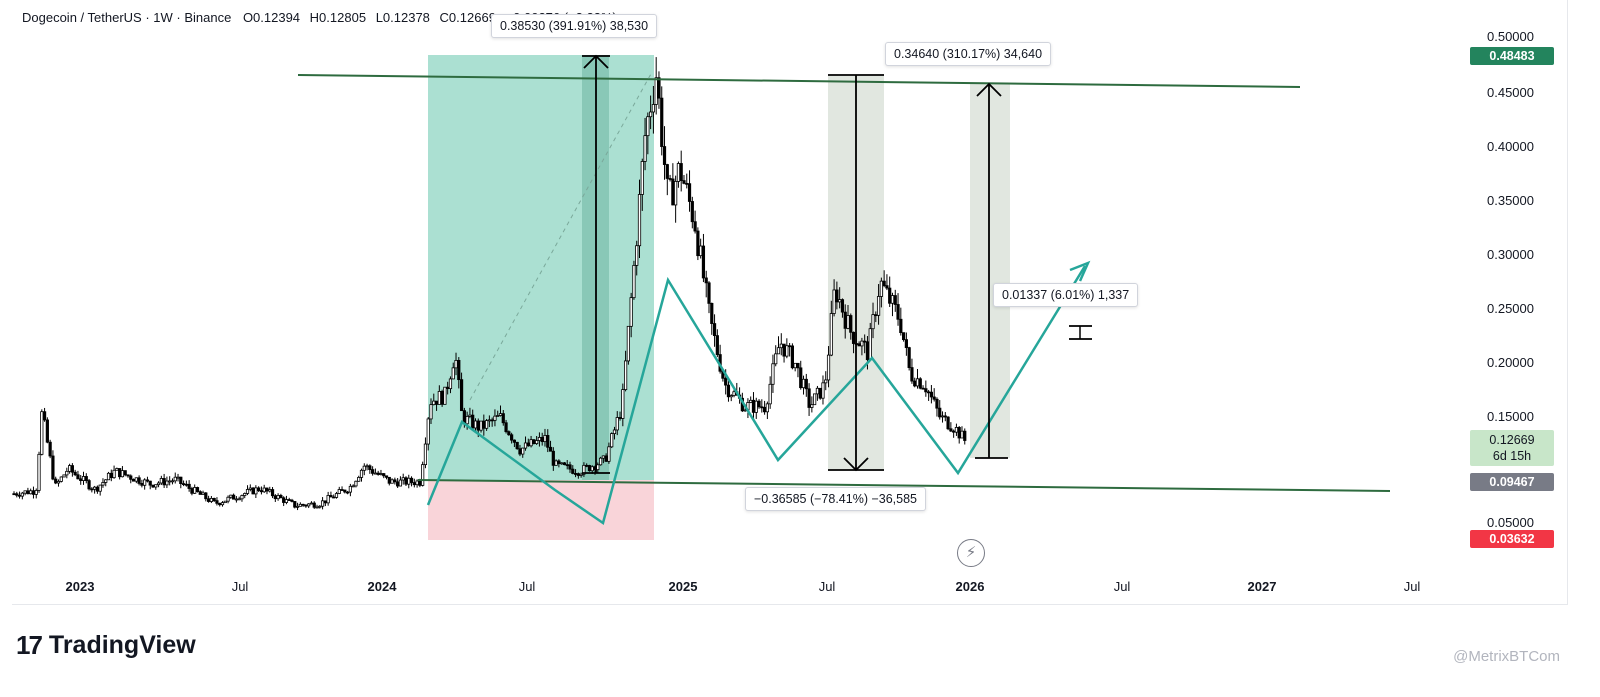 This screenshot has width=1600, height=697. What do you see at coordinates (1080, 271) in the screenshot?
I see `zigzag-arrowhead` at bounding box center [1080, 271].